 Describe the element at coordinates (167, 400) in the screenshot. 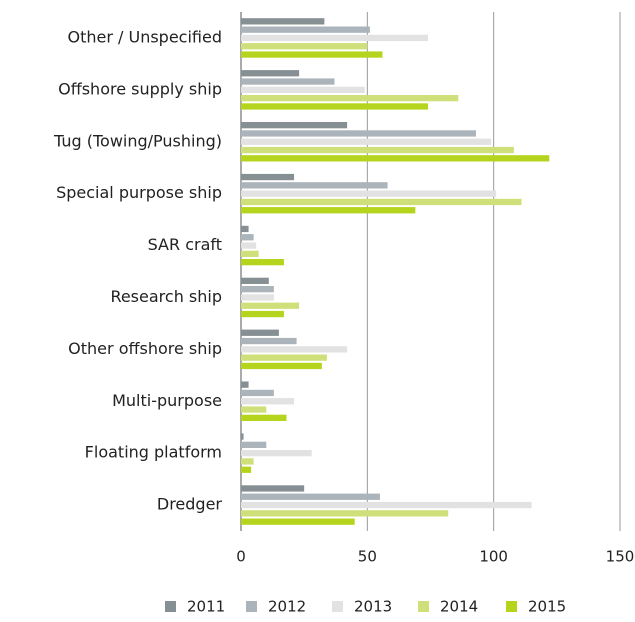

I see `y-tick-label: Multi-purpose` at that location.